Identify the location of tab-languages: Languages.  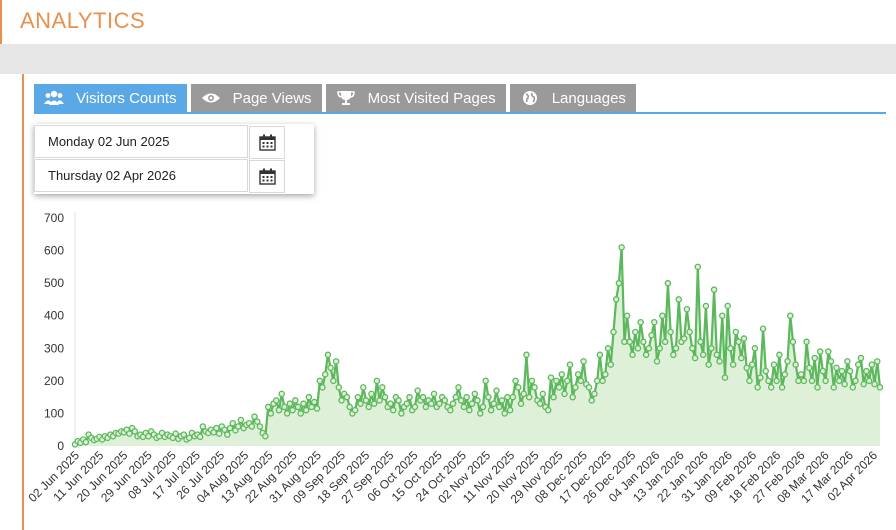
(572, 98).